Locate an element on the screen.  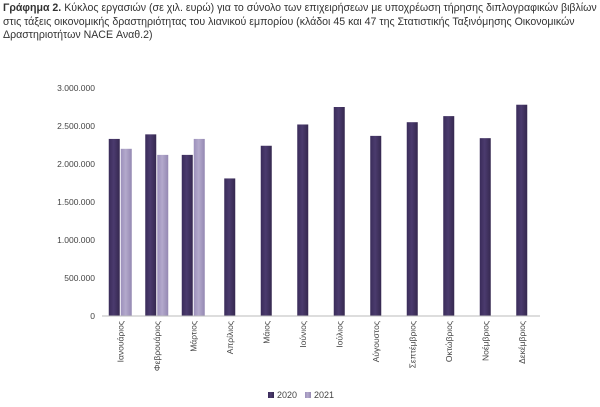
x-tick-label: Δεκέμβριος is located at coordinates (522, 342).